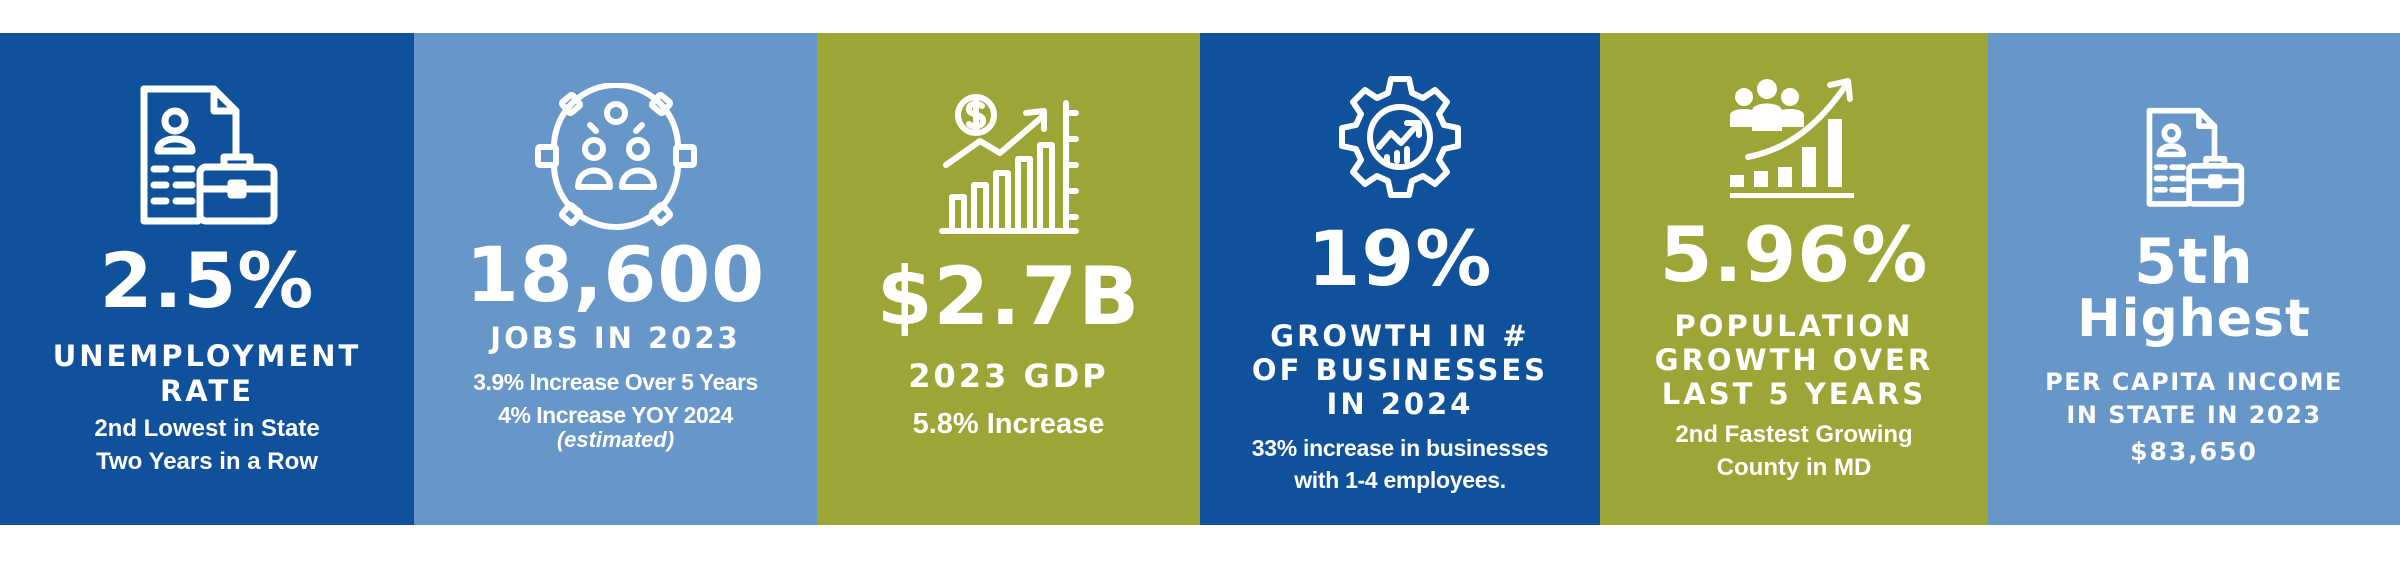  Describe the element at coordinates (615, 156) in the screenshot. I see `people-gear-icon` at that location.